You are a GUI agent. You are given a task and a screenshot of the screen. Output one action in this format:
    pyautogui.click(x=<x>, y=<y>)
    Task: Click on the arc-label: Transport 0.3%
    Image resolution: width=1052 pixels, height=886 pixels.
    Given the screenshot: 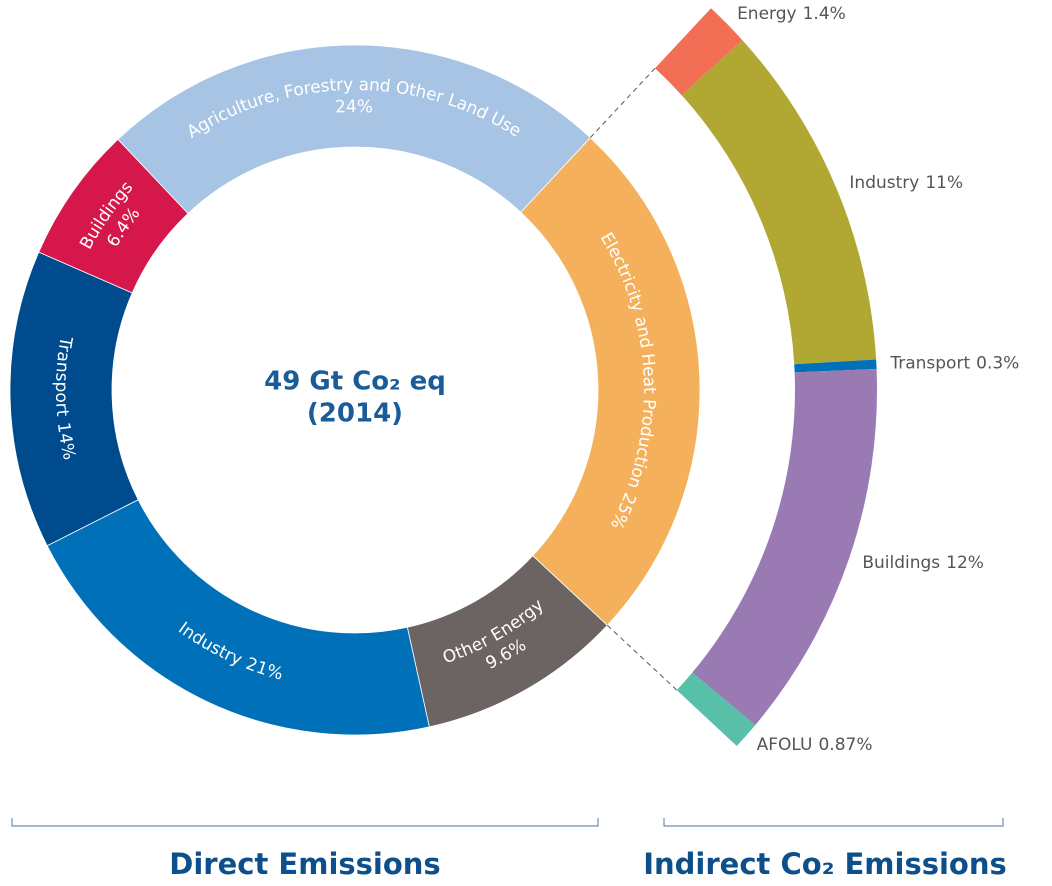 What is the action you would take?
    pyautogui.click(x=954, y=364)
    